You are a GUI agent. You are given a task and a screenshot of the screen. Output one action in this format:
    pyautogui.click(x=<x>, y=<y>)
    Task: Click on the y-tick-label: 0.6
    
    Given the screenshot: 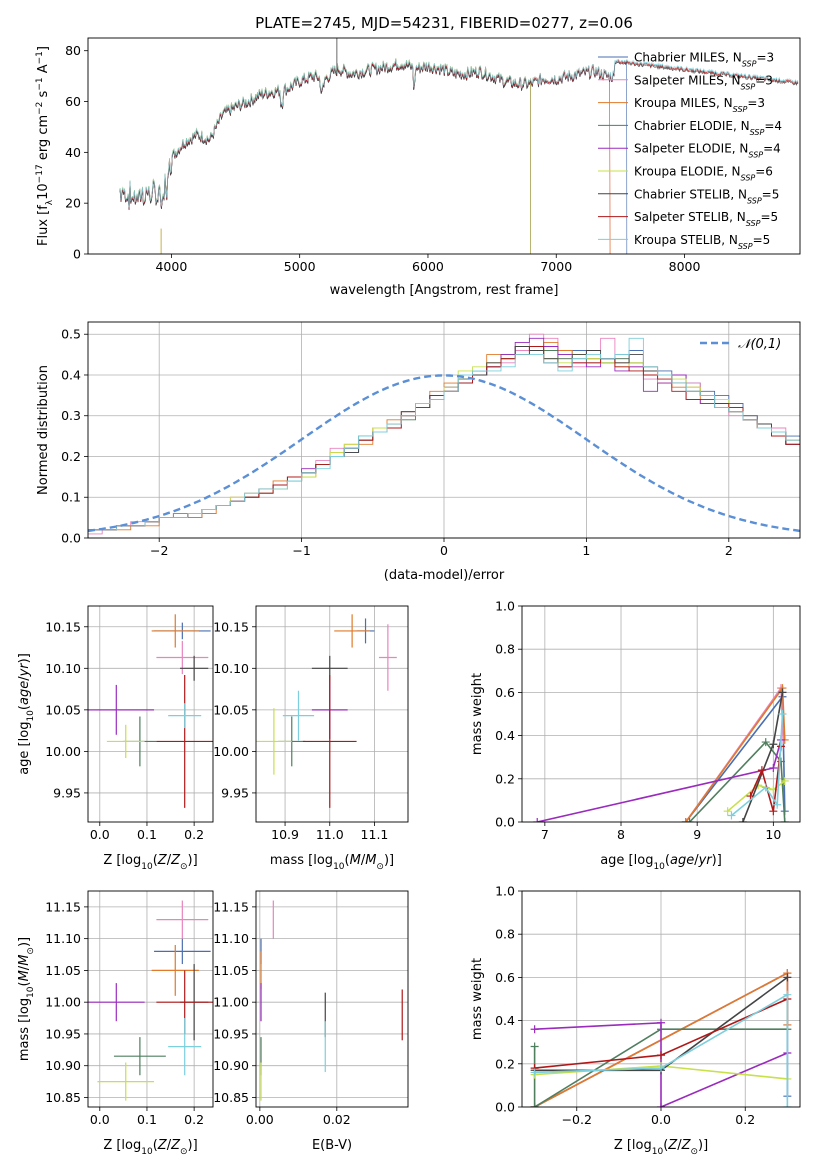 What is the action you would take?
    pyautogui.click(x=505, y=977)
    